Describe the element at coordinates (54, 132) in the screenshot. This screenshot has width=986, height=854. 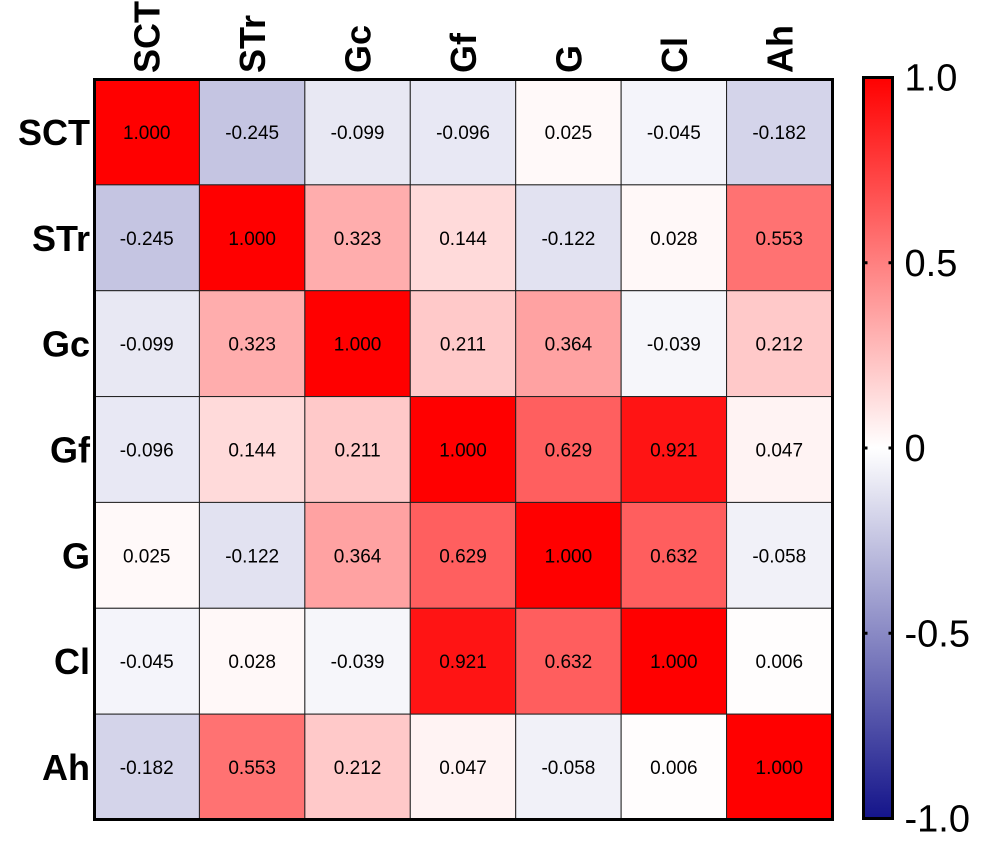
I see `row-label: SCT` at that location.